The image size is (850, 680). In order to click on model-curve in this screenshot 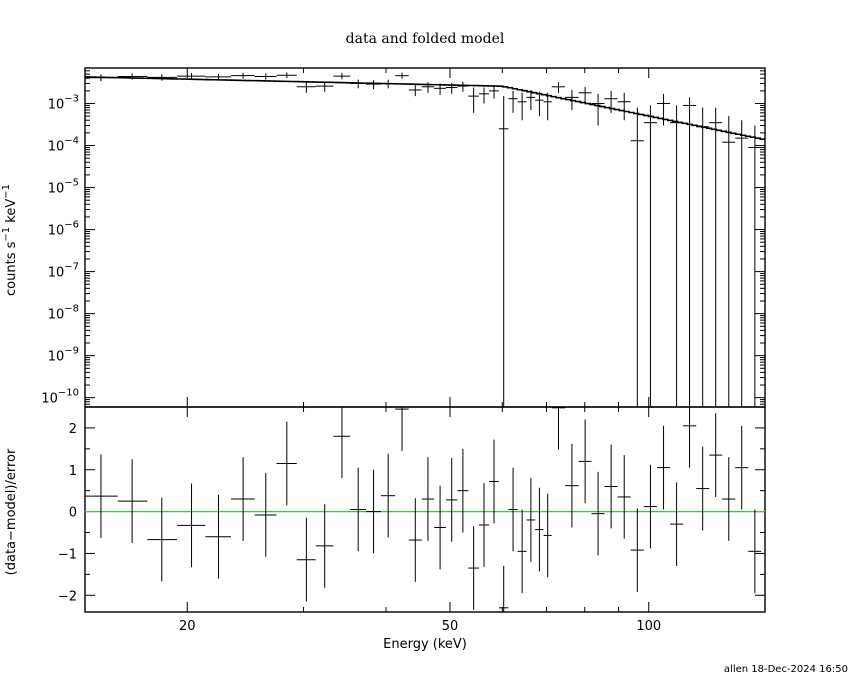, I will do `click(425, 108)`.